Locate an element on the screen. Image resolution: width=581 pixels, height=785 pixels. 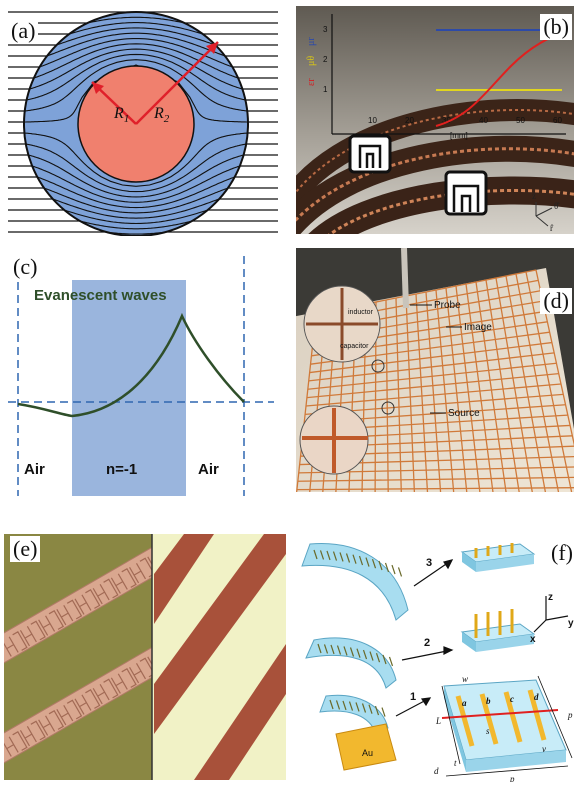
panel-e-label: (e) is located at coordinates (25, 549).